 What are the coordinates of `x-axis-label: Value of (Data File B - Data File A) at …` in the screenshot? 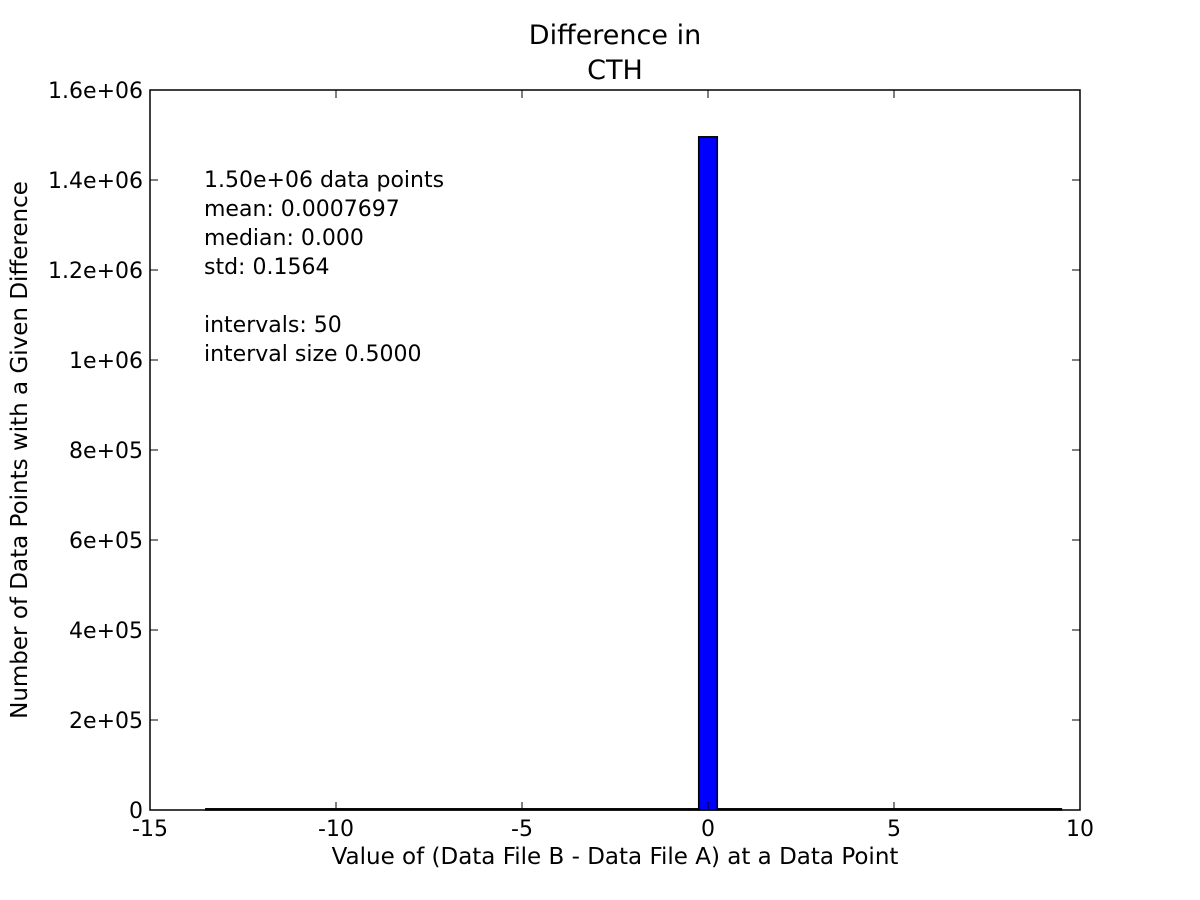 It's located at (615, 857).